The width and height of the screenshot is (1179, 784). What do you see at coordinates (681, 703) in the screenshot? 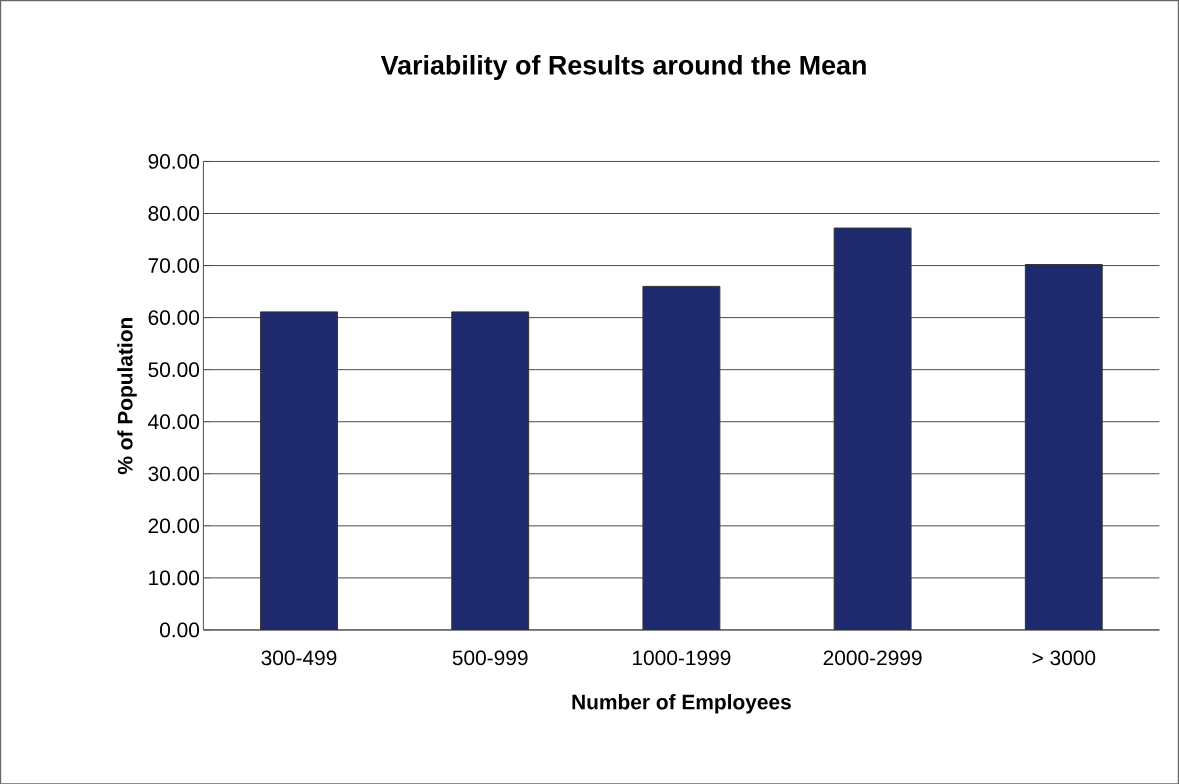
I see `x-axis-title: Number of Employees` at bounding box center [681, 703].